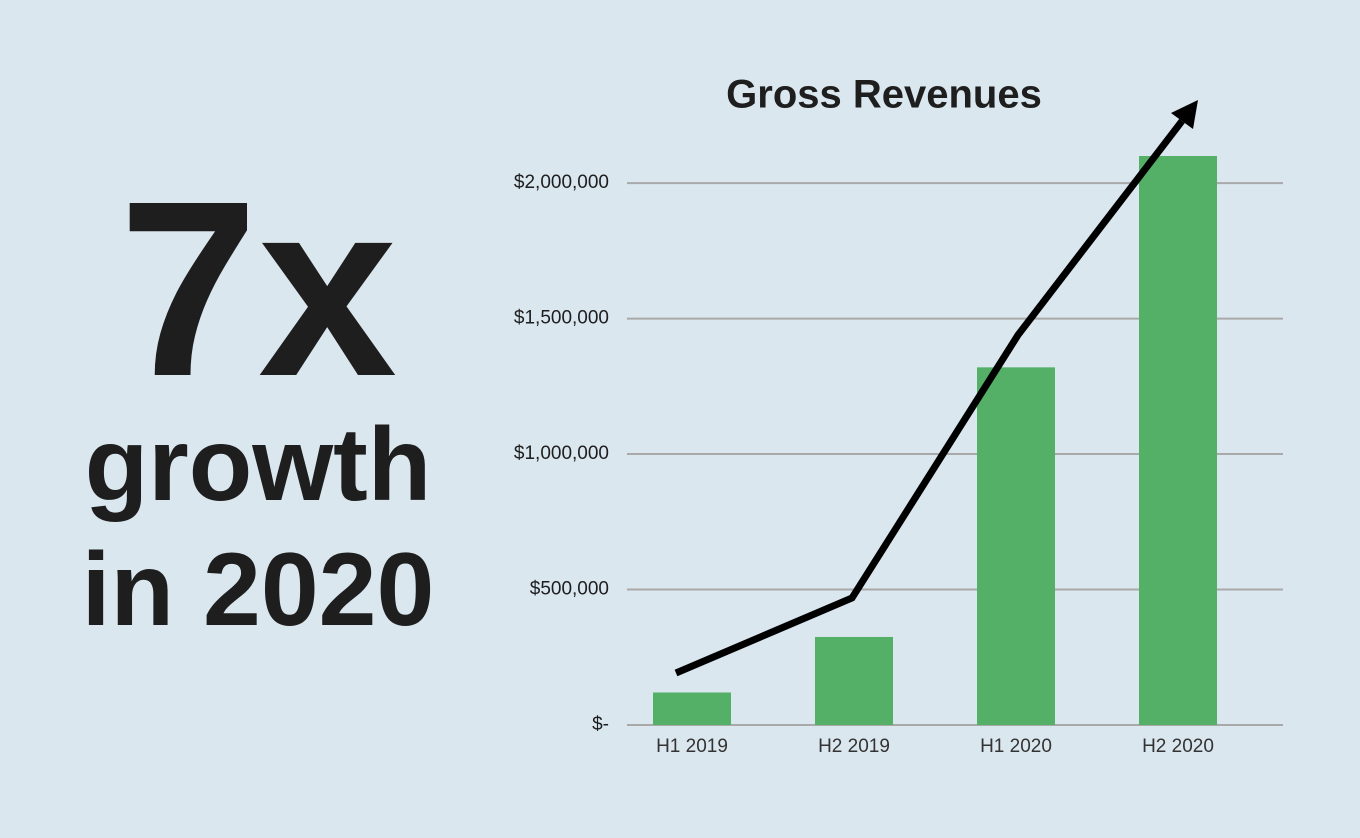  Describe the element at coordinates (884, 95) in the screenshot. I see `chart-title: Gross Revenues` at that location.